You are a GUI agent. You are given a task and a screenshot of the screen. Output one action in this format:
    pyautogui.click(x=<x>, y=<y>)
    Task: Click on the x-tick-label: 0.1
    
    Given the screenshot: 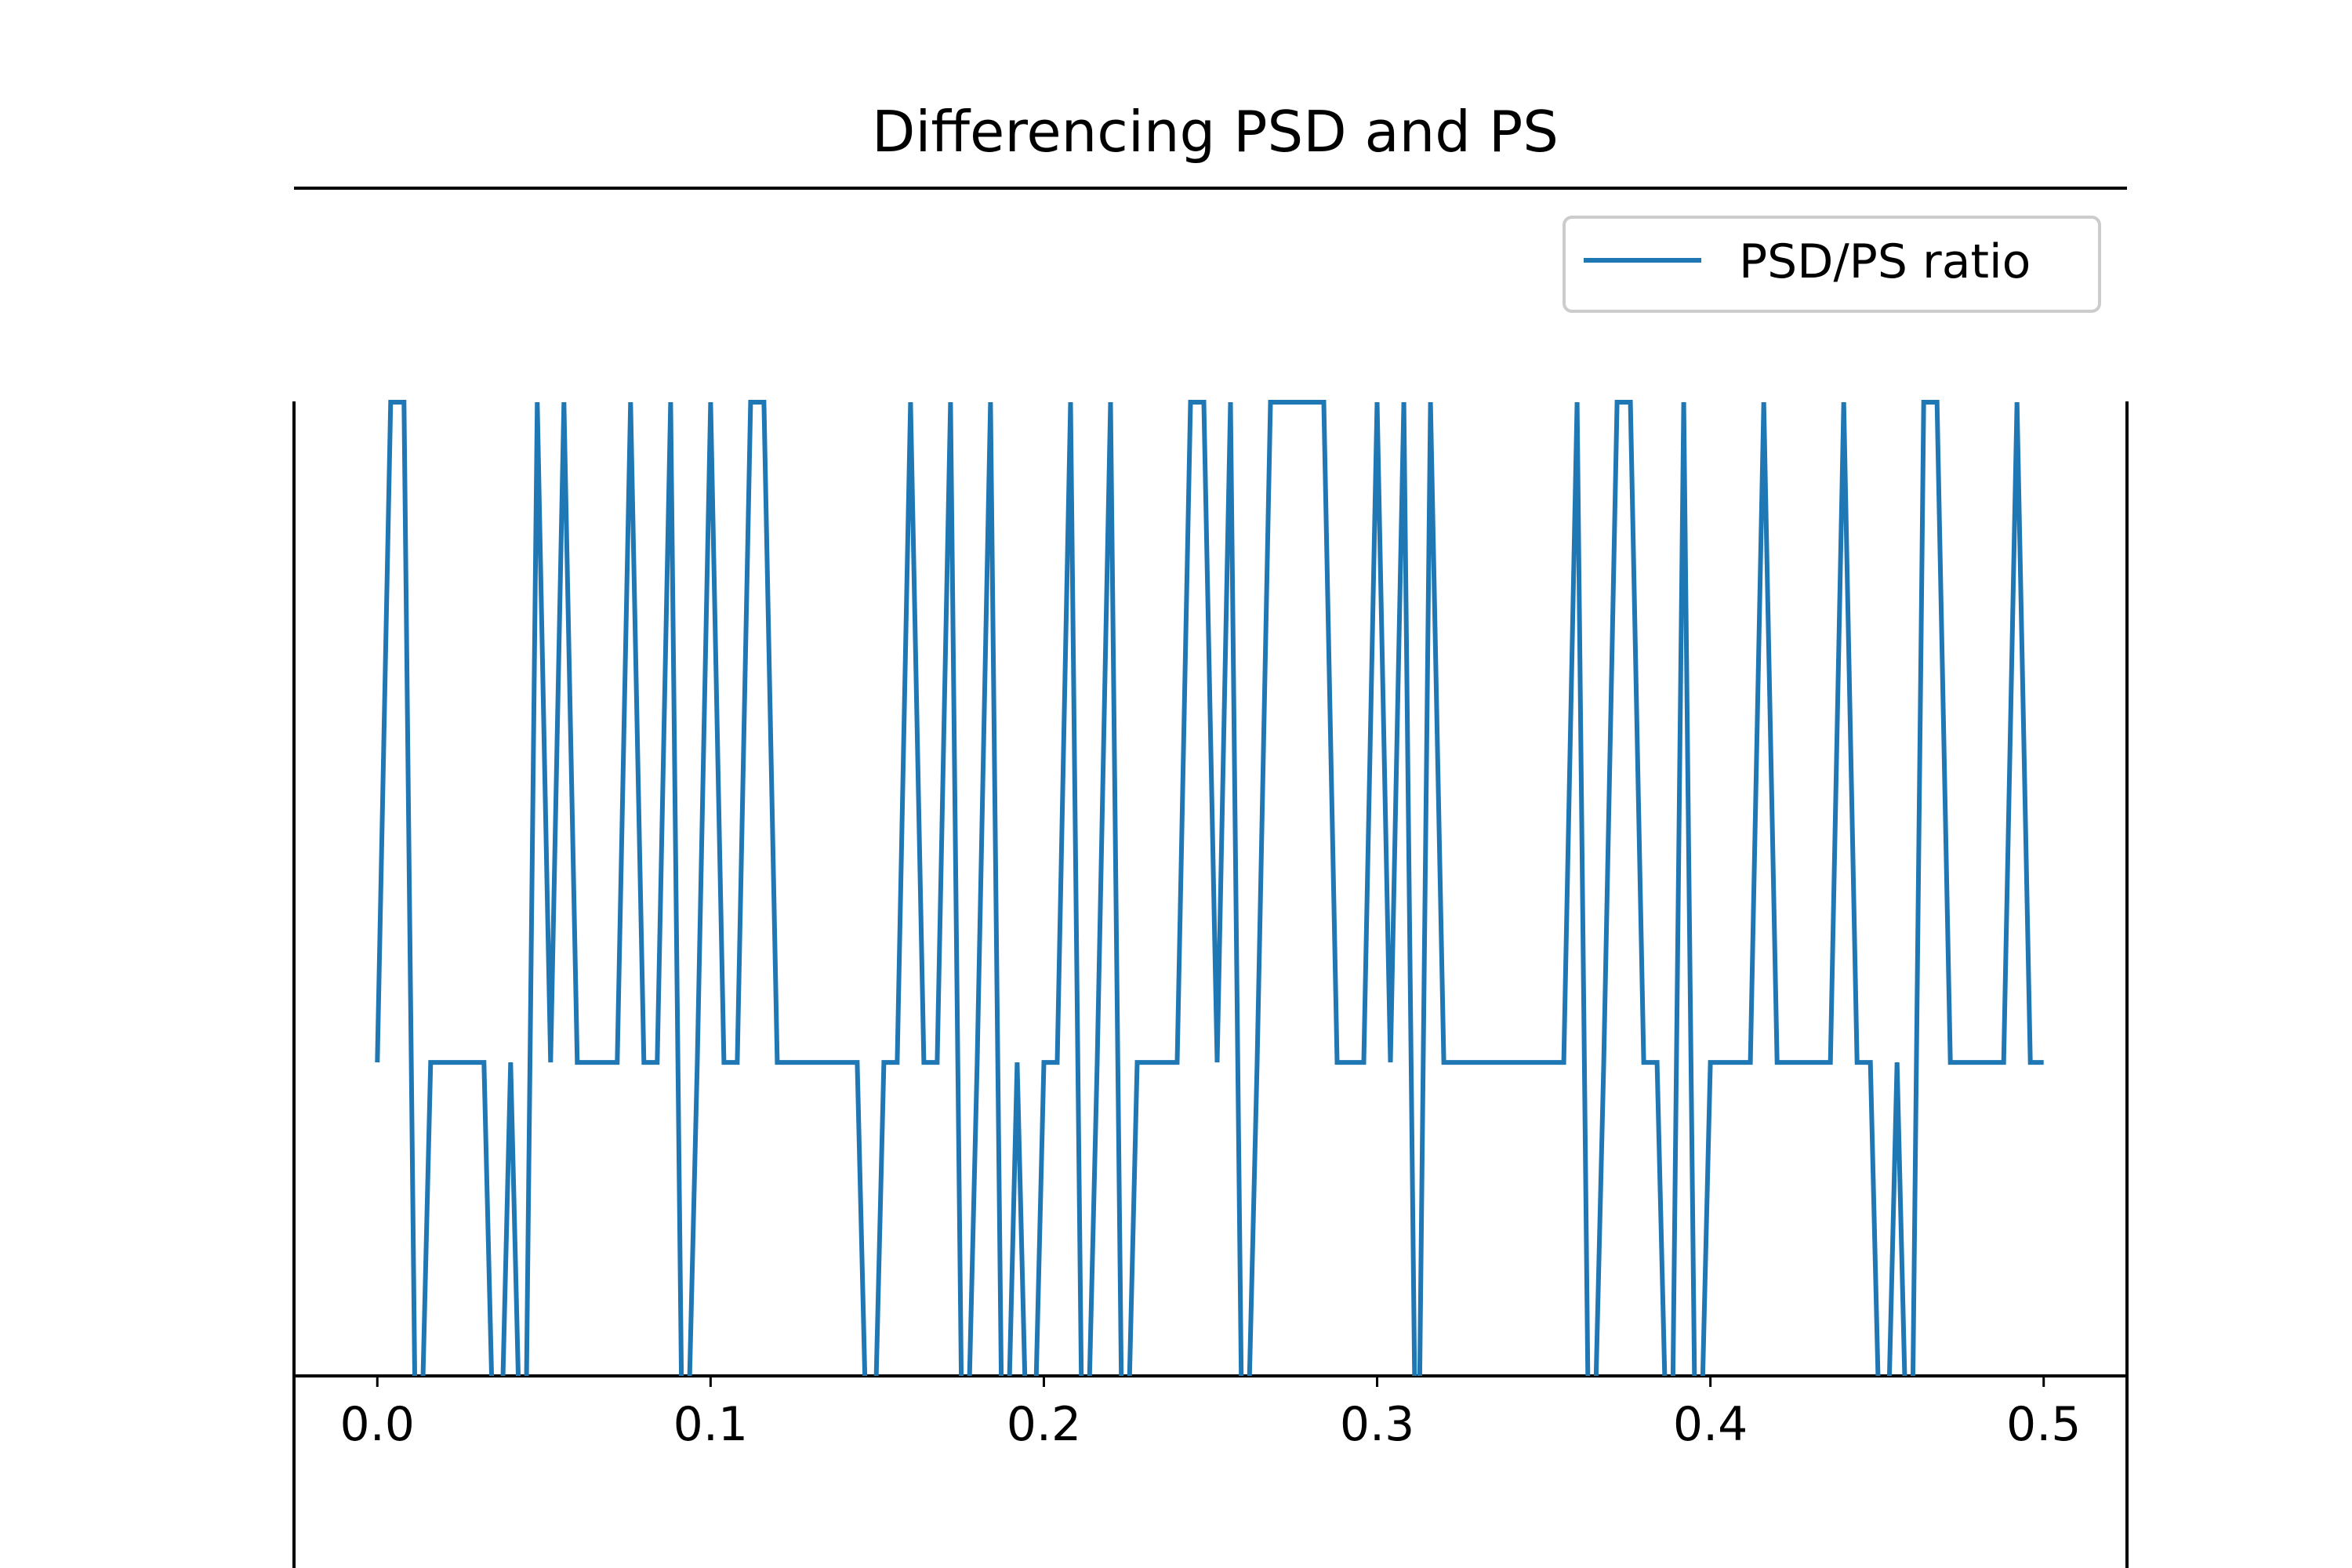 What is the action you would take?
    pyautogui.click(x=710, y=1424)
    